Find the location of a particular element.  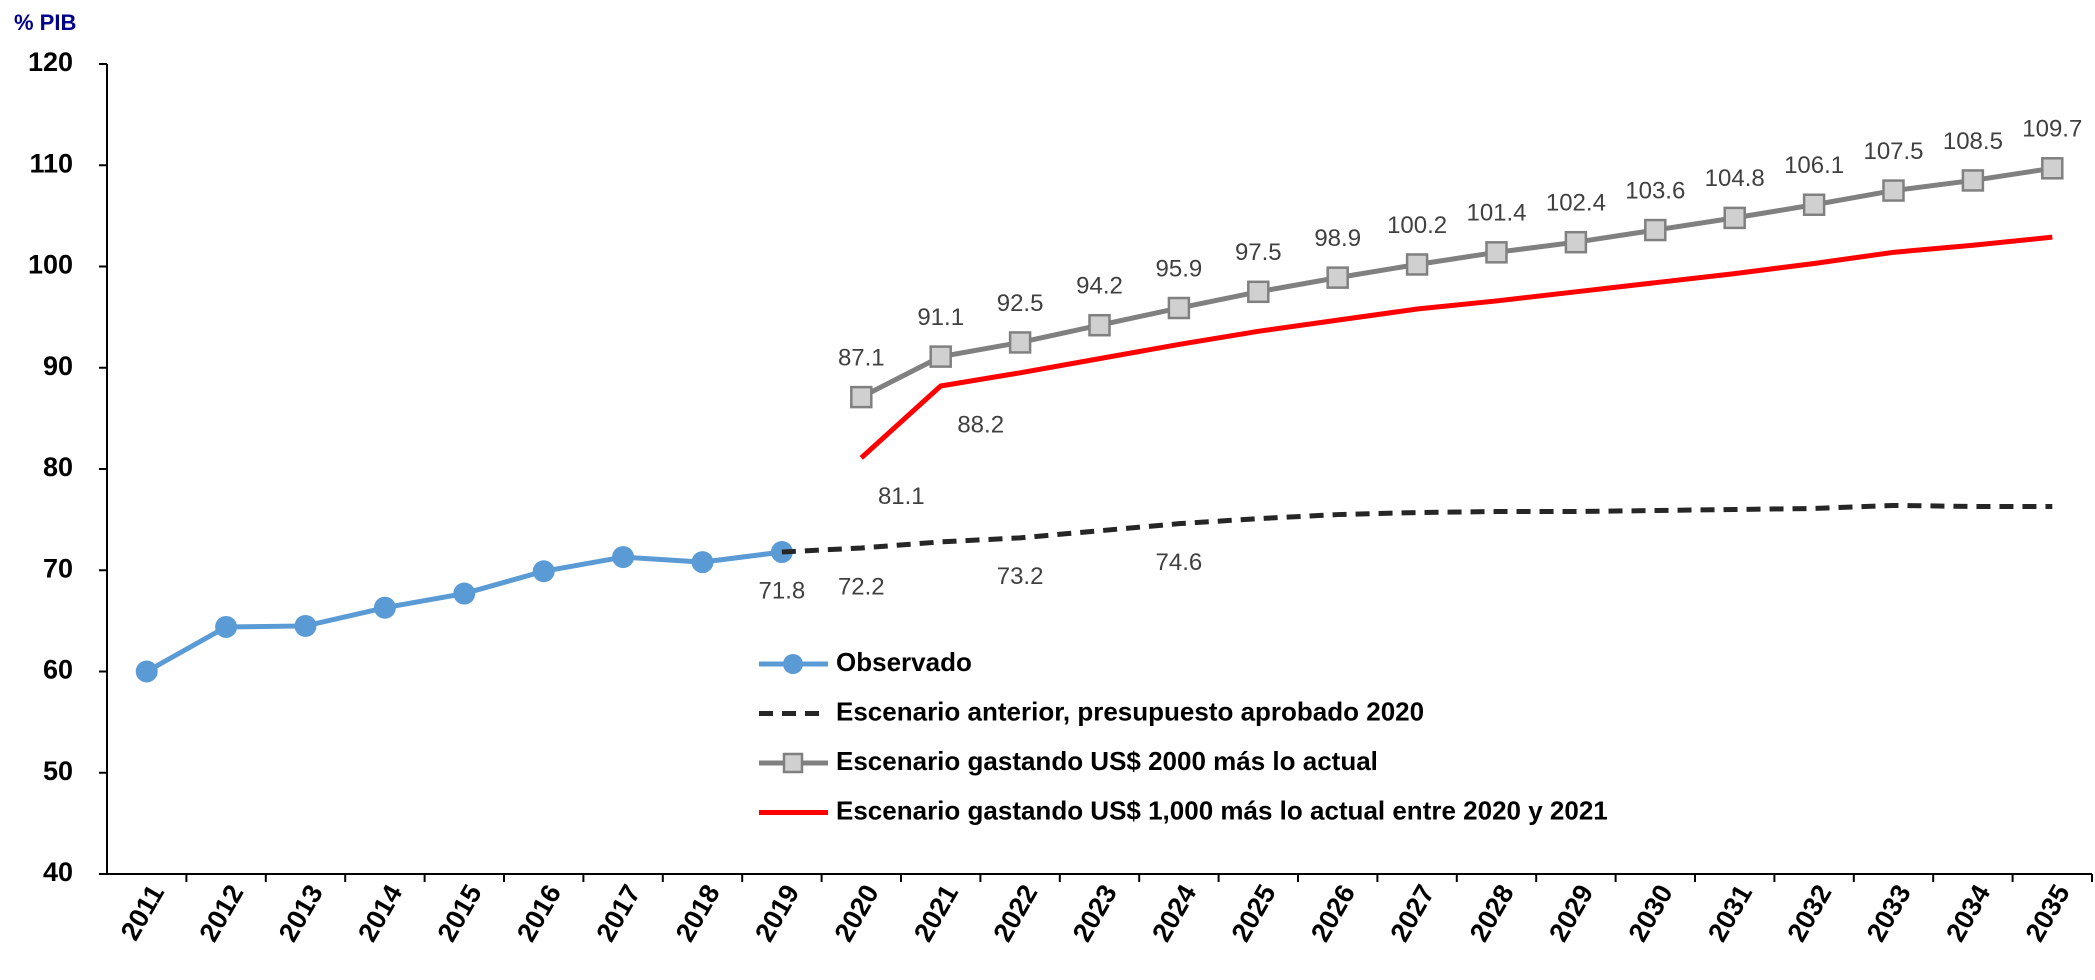

data-label: 101.4 is located at coordinates (1496, 213).